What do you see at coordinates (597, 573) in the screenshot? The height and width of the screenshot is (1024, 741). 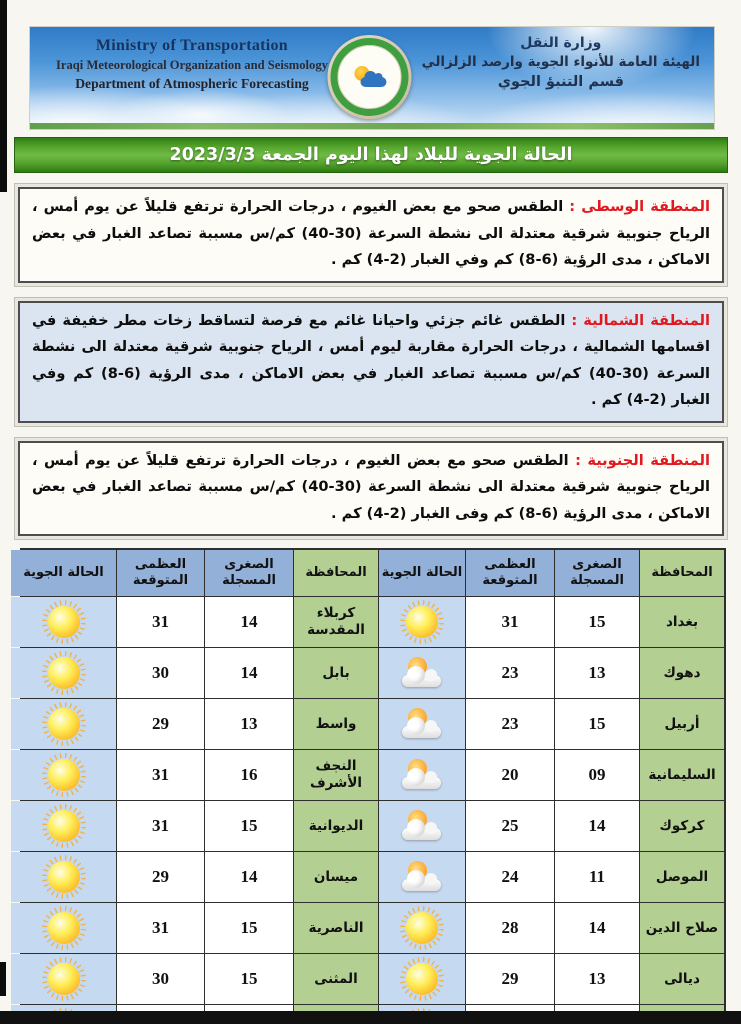 I see `column-header-min-right: الصغرى المسجلة` at bounding box center [597, 573].